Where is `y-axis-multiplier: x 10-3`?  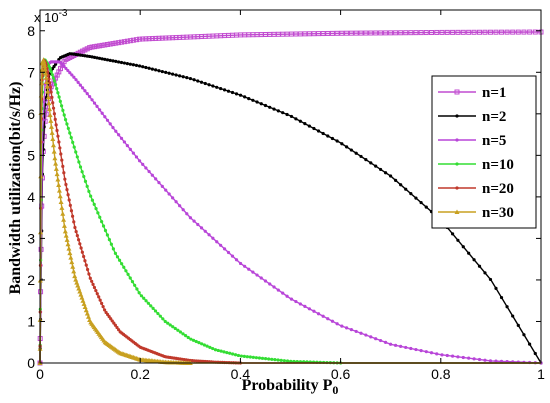 y-axis-multiplier: x 10-3 is located at coordinates (51, 16).